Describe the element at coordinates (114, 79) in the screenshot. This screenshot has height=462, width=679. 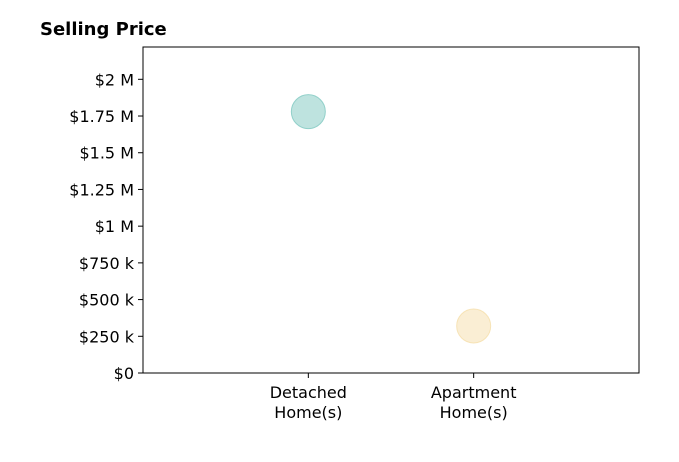
I see `y-tick-label: $2 M` at that location.